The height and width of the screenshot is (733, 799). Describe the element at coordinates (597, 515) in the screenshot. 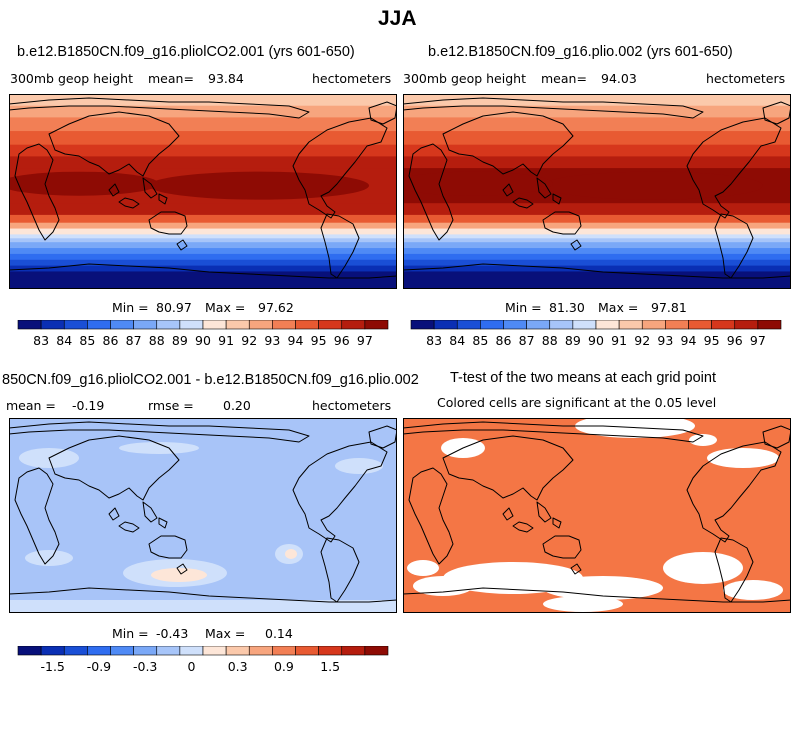

I see `panel4-map` at that location.